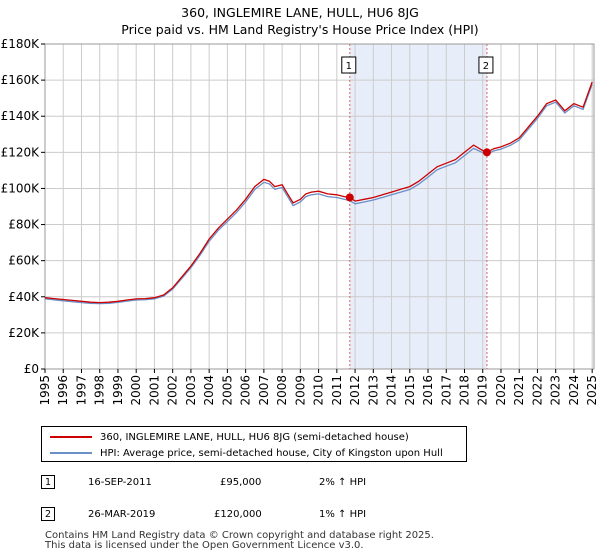 The image size is (600, 560). What do you see at coordinates (465, 390) in the screenshot?
I see `x-tick-label: 2018` at bounding box center [465, 390].